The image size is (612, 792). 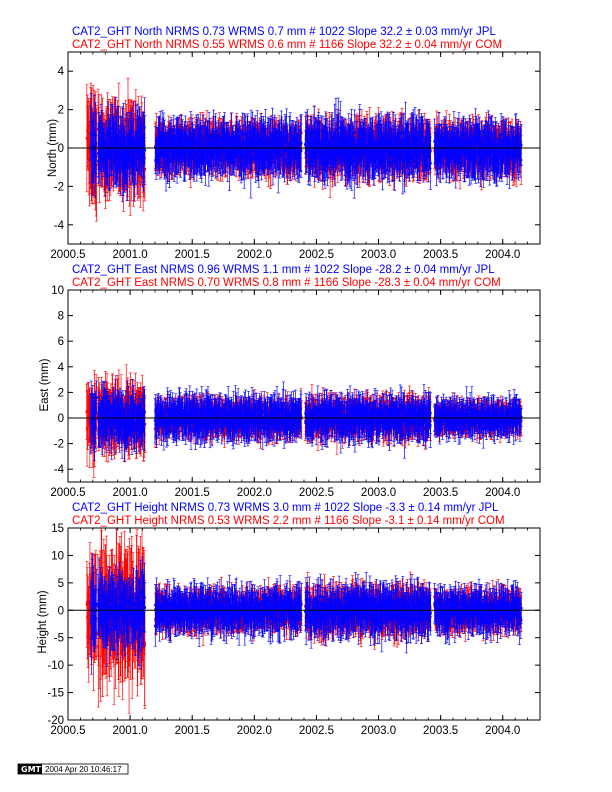 I want to click on north-data-layer, so click(x=304, y=150).